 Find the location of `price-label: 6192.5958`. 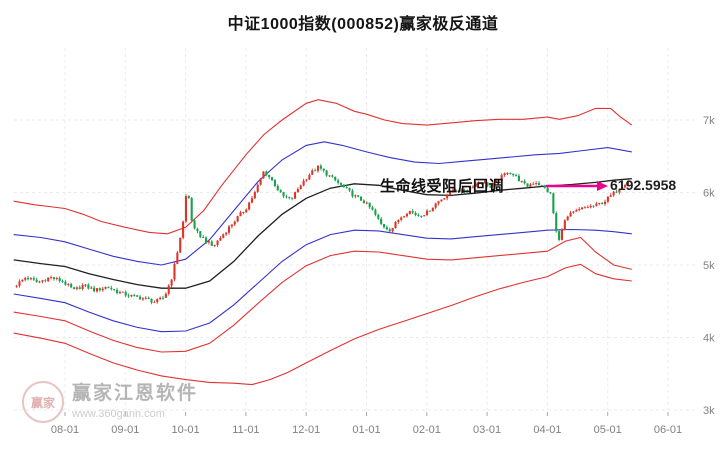

price-label: 6192.5958 is located at coordinates (643, 185).